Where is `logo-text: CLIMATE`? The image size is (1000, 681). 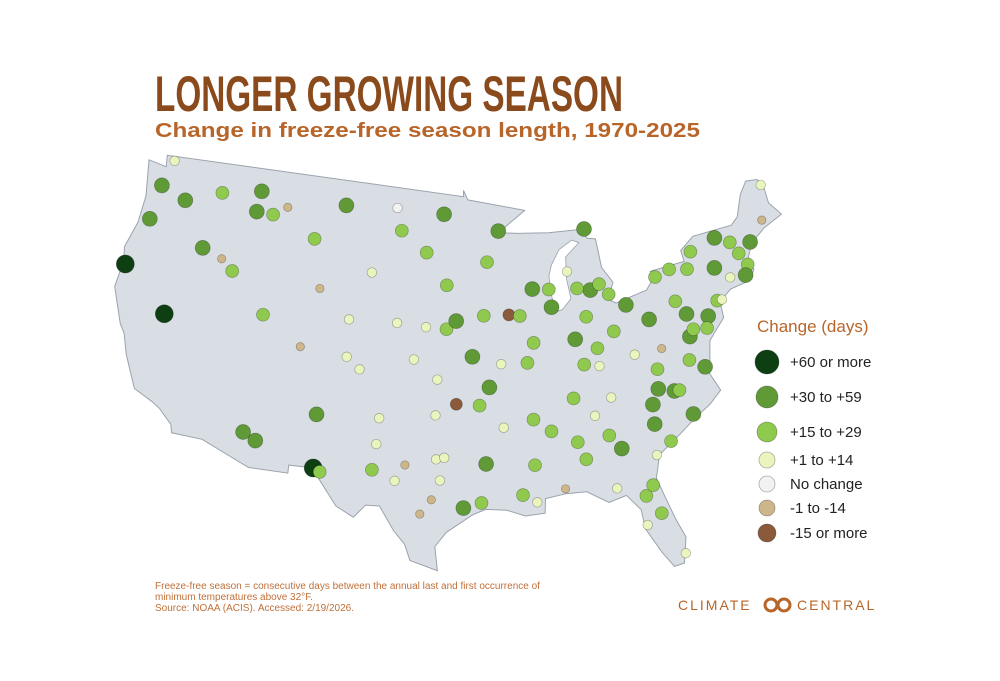 logo-text: CLIMATE is located at coordinates (715, 605).